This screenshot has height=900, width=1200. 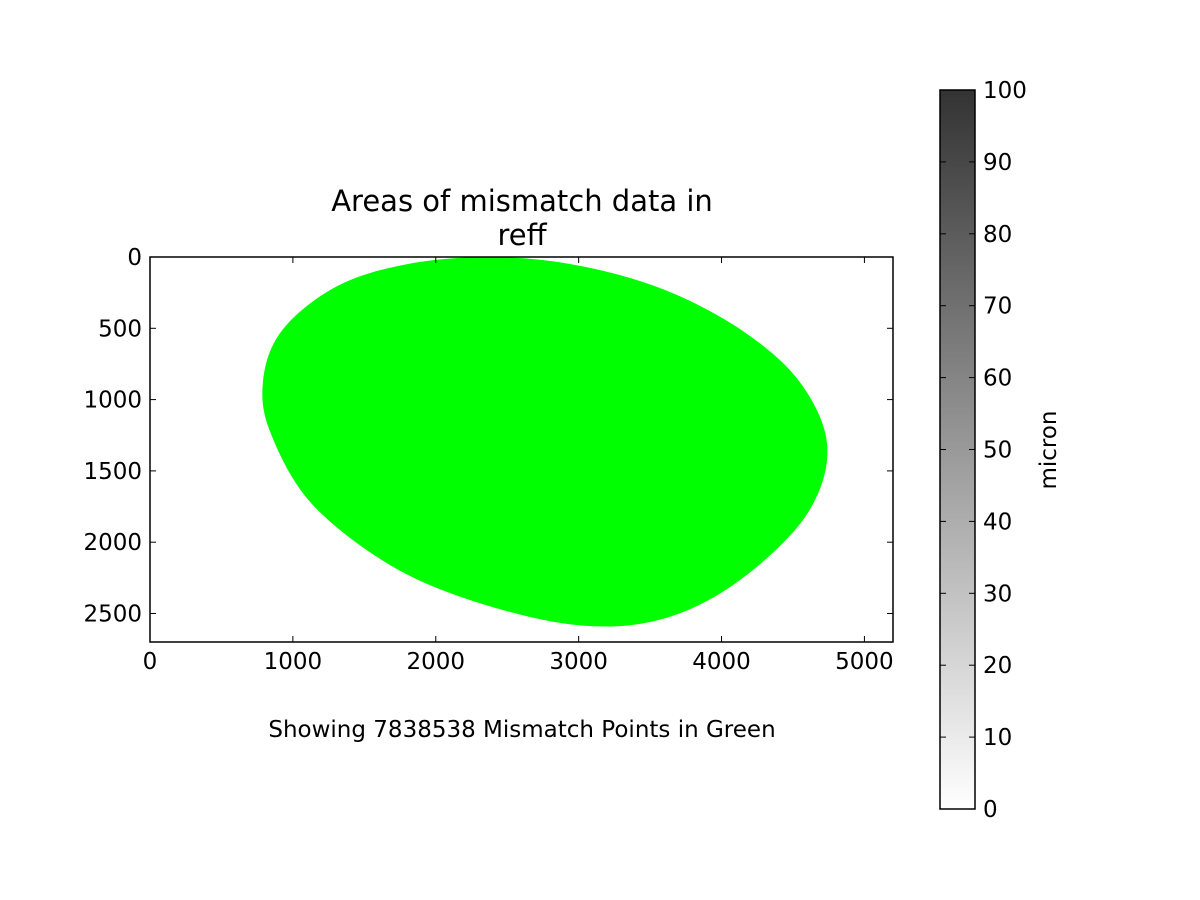 I want to click on y-tick-label: 500, so click(x=120, y=329).